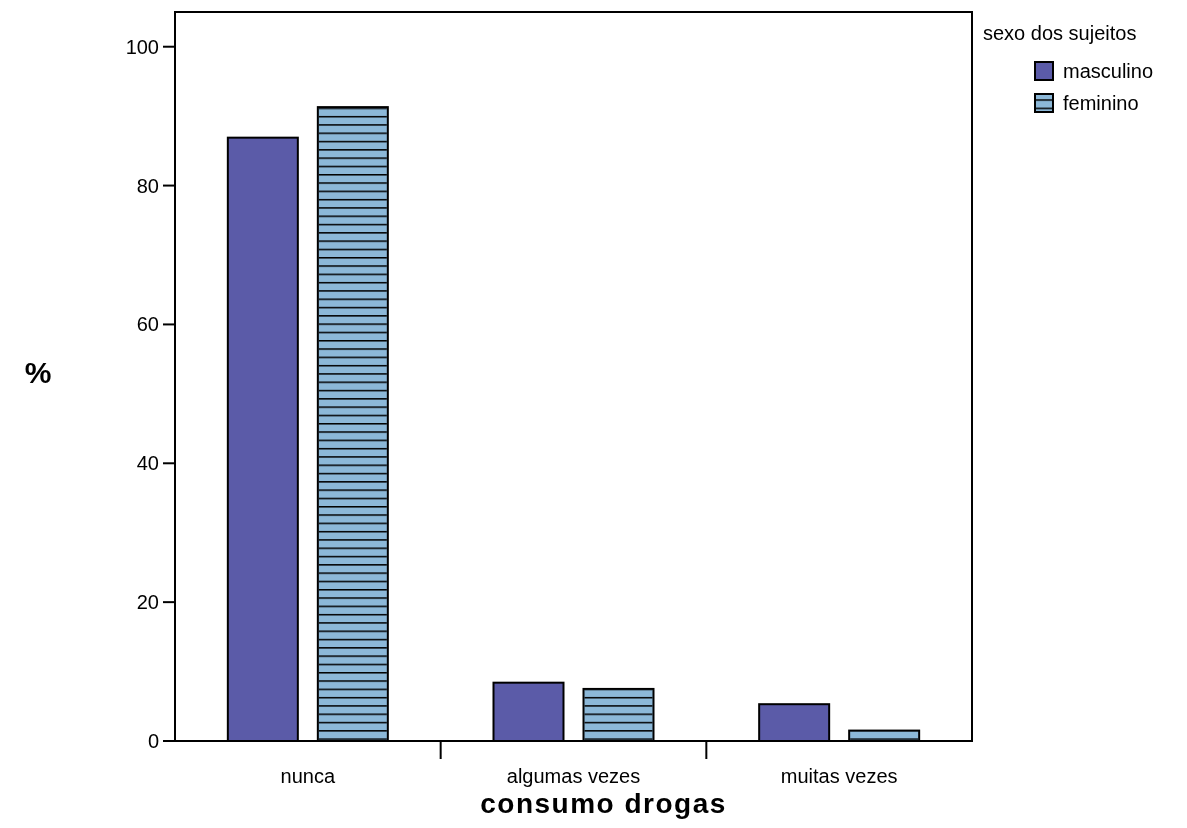 The height and width of the screenshot is (828, 1187). I want to click on y-tick-label: 0, so click(153, 741).